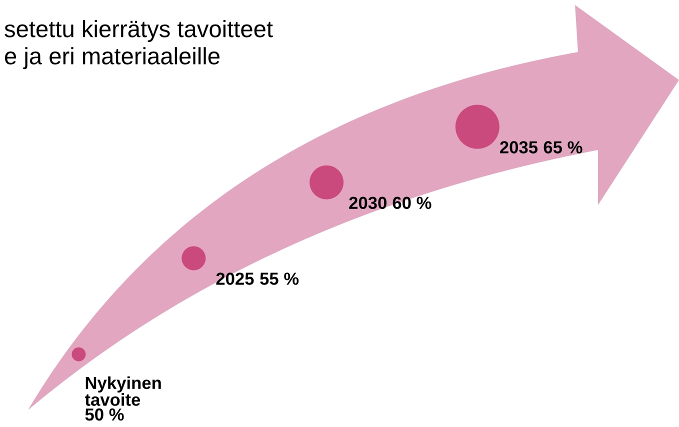 This screenshot has height=427, width=679. What do you see at coordinates (367, 203) in the screenshot?
I see `category-label: 2030` at bounding box center [367, 203].